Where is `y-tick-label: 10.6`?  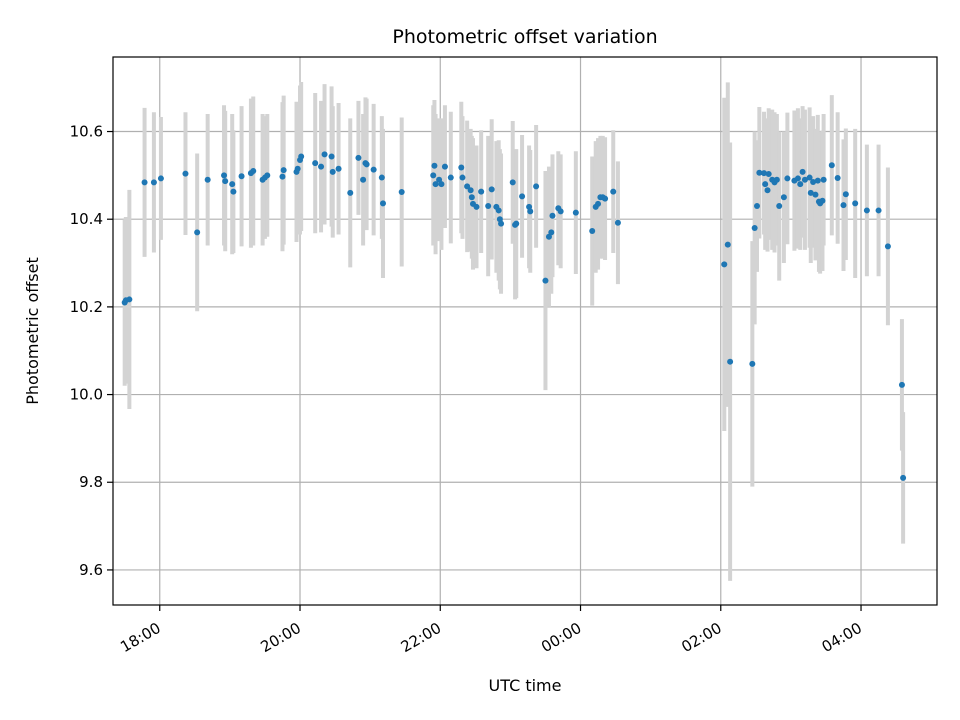
y-tick-label: 10.6 is located at coordinates (86, 132).